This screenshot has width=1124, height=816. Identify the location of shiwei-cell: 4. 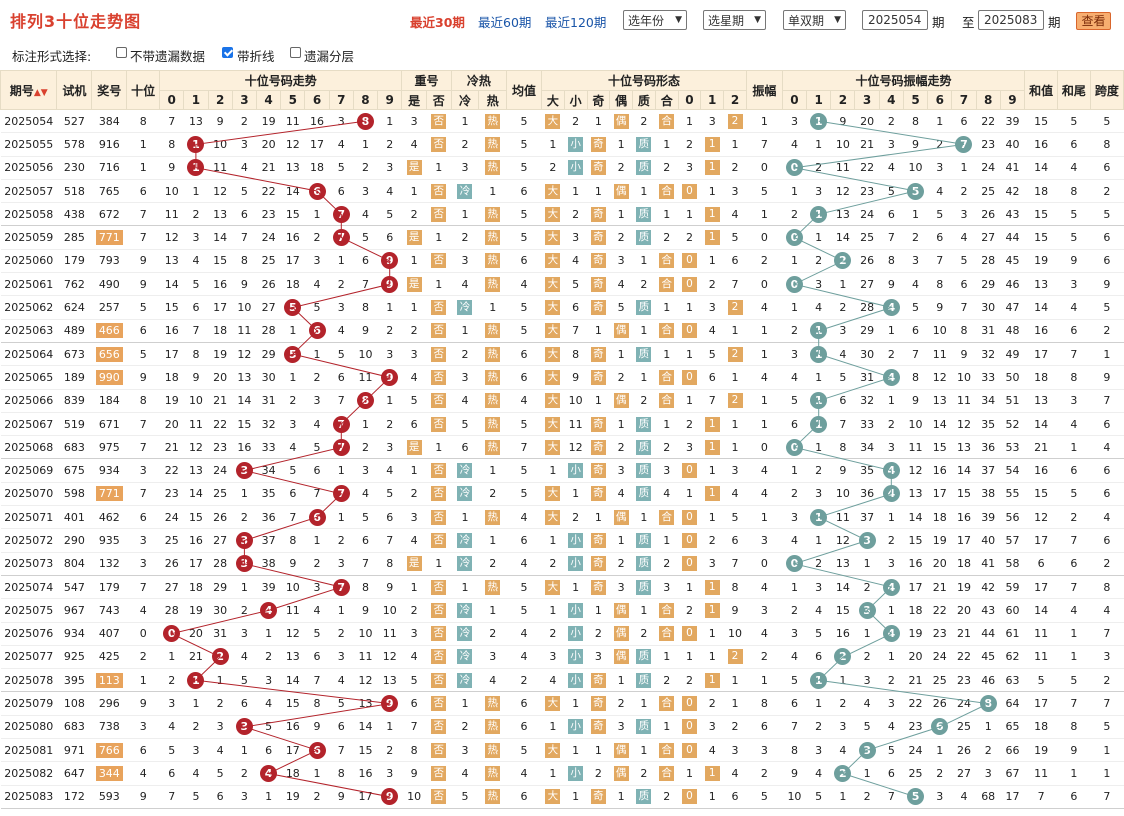
(143, 610).